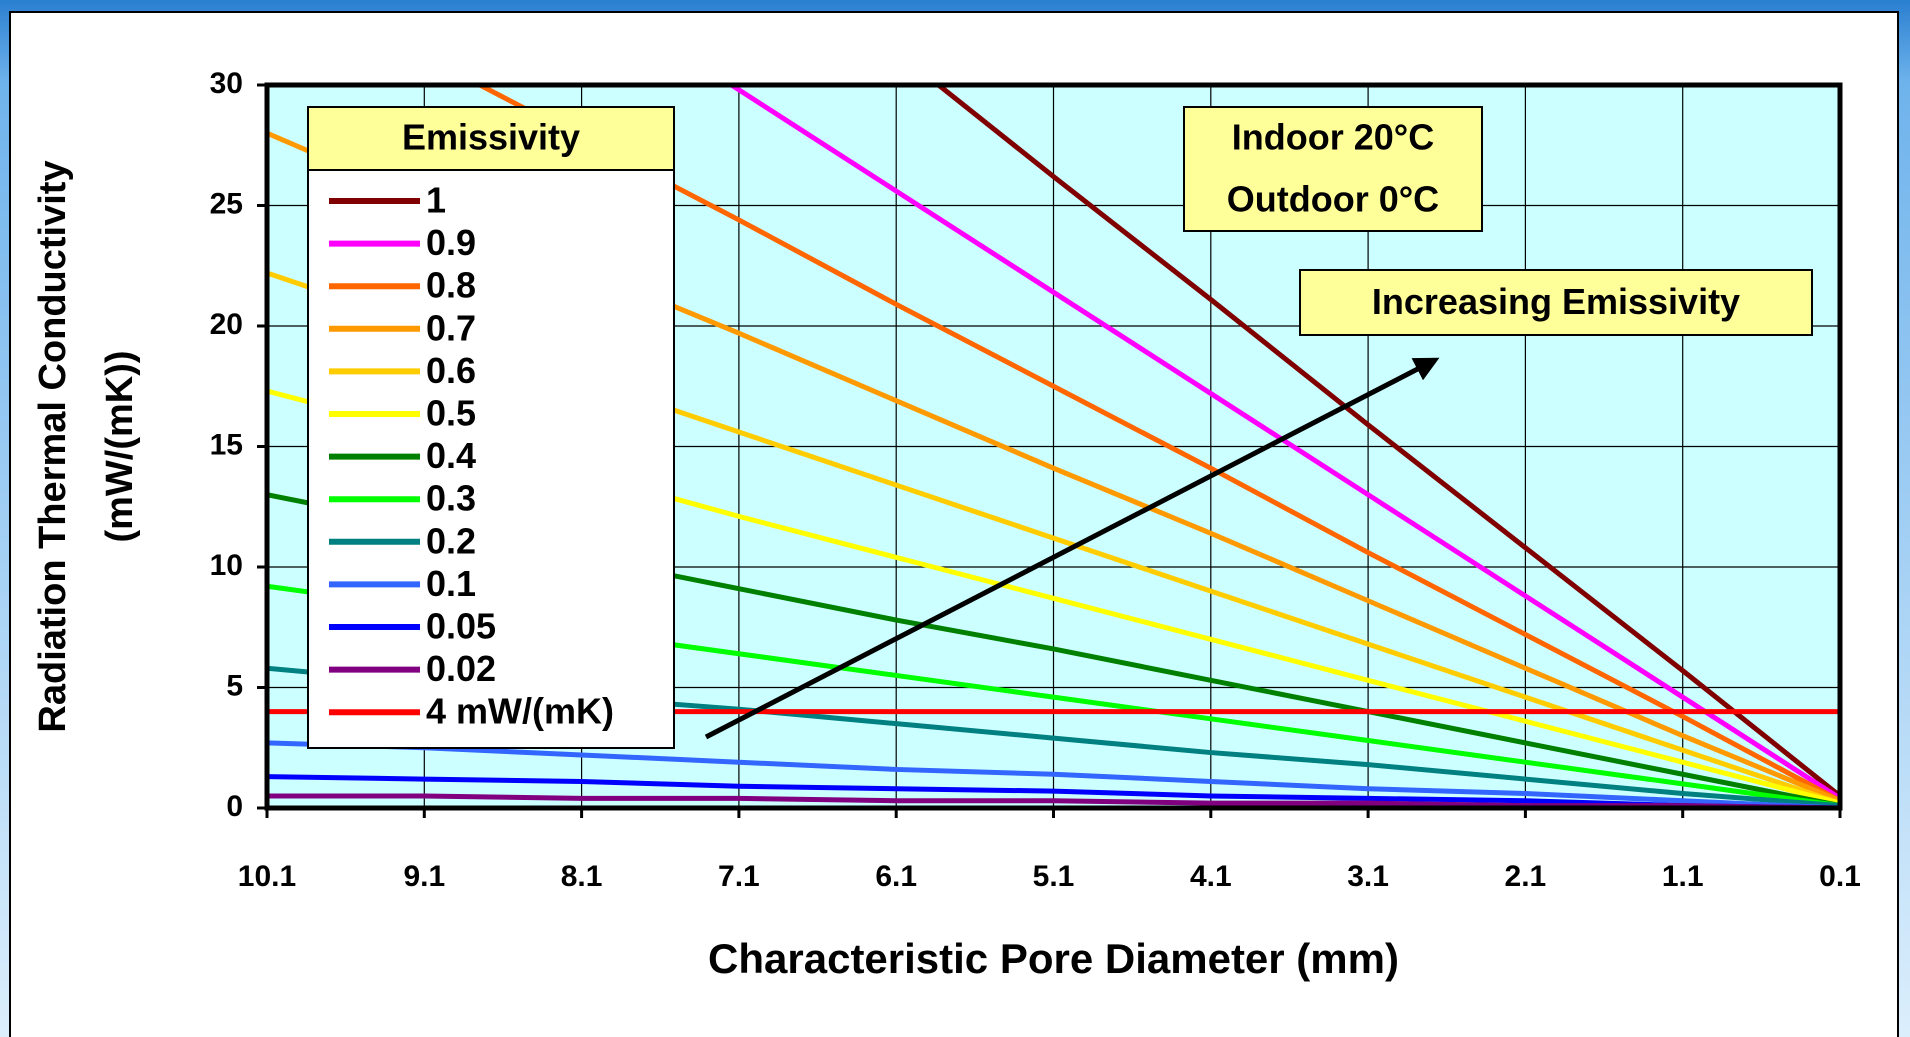 The height and width of the screenshot is (1037, 1910). What do you see at coordinates (896, 876) in the screenshot?
I see `x-tick-label: 6.1` at bounding box center [896, 876].